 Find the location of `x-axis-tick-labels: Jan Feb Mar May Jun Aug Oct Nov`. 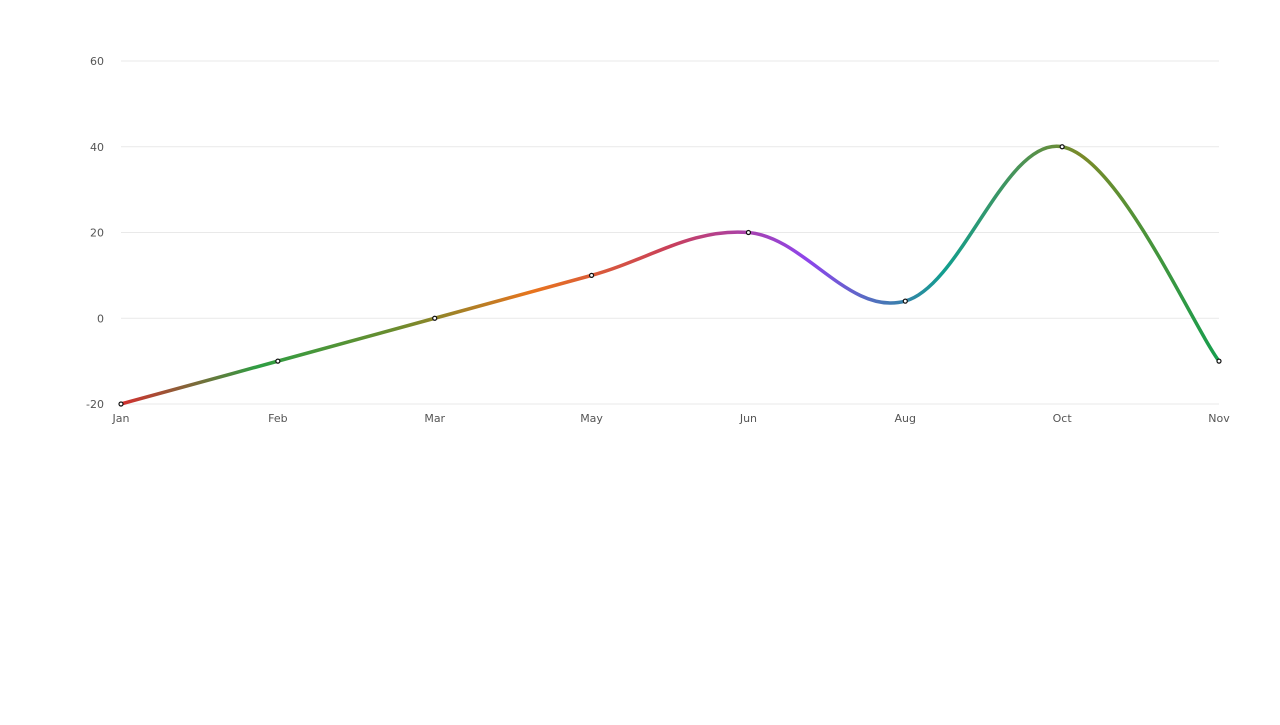

x-axis-tick-labels: Jan Feb Mar May Jun Aug Oct Nov is located at coordinates (671, 418).